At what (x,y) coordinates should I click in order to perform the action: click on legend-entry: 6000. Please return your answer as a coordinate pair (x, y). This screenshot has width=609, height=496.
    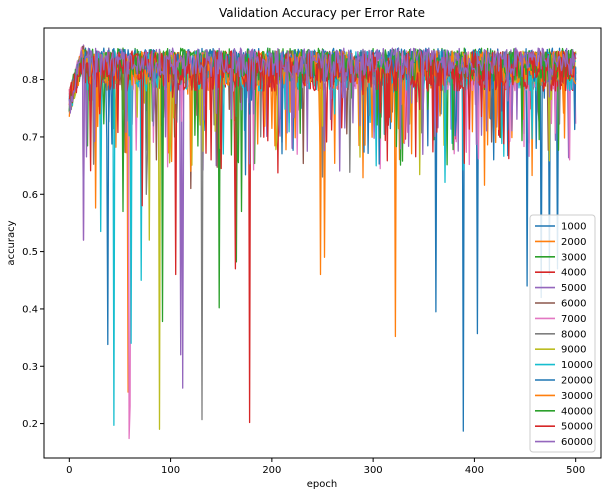
    Looking at the image, I should click on (573, 304).